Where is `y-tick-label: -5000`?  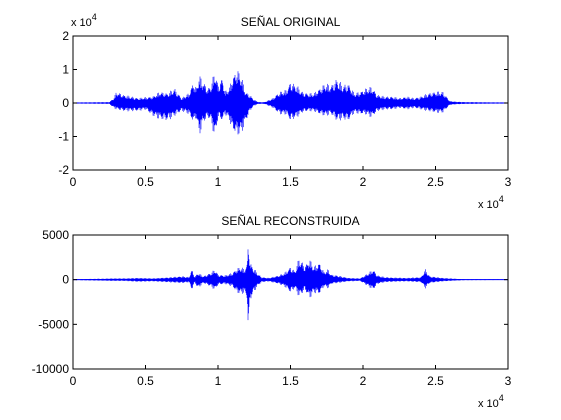 y-tick-label: -5000 is located at coordinates (53, 324).